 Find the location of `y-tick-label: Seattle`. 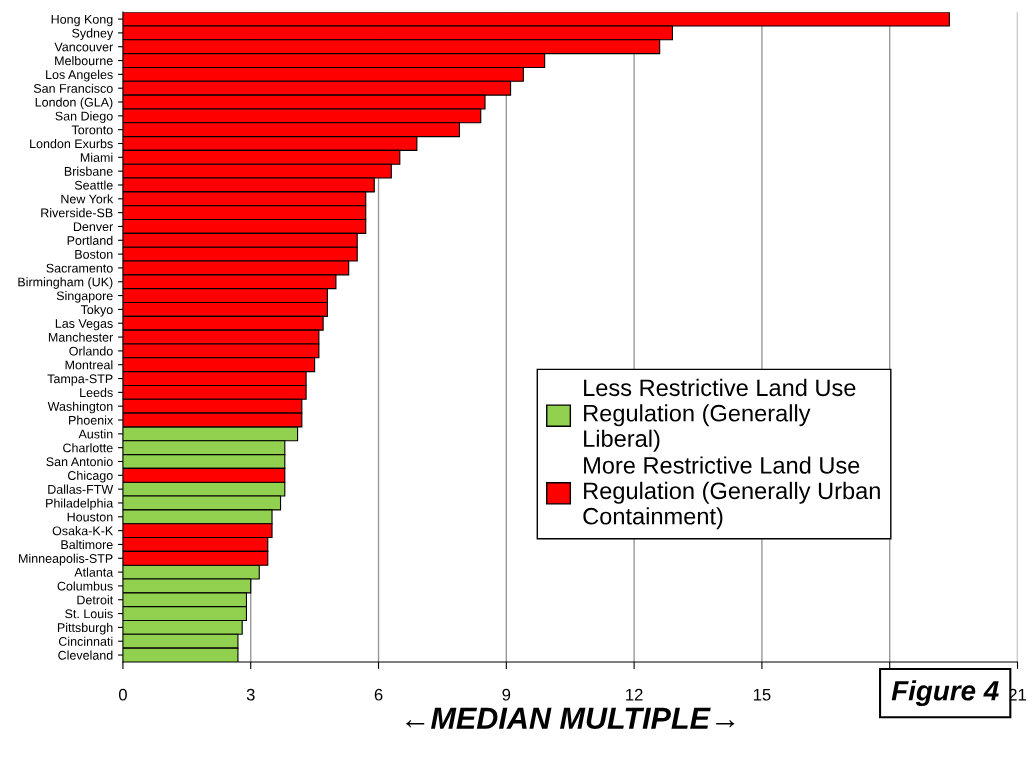

y-tick-label: Seattle is located at coordinates (93, 185).